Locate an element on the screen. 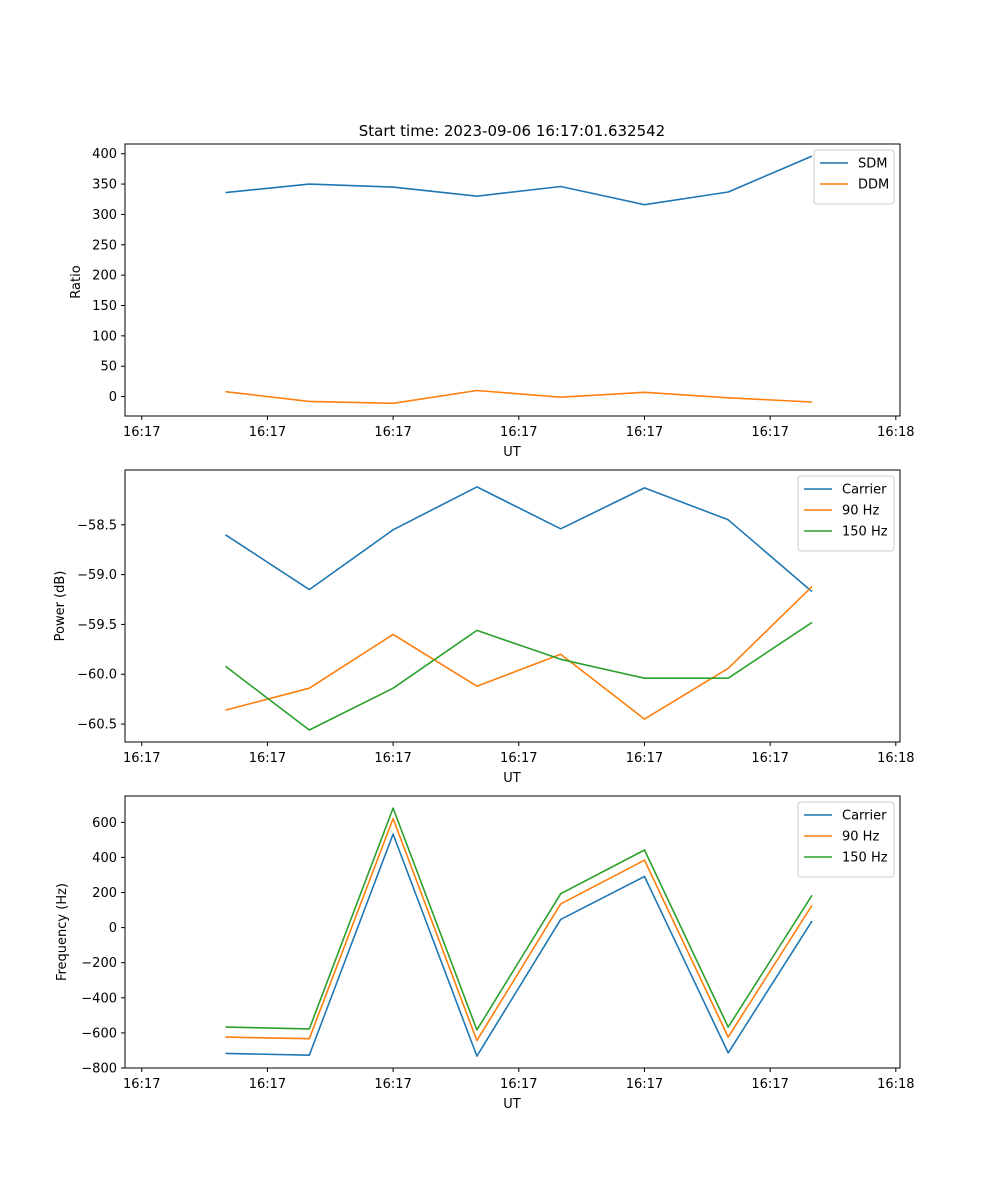  ratio-y-tick-label: 0 is located at coordinates (113, 397).